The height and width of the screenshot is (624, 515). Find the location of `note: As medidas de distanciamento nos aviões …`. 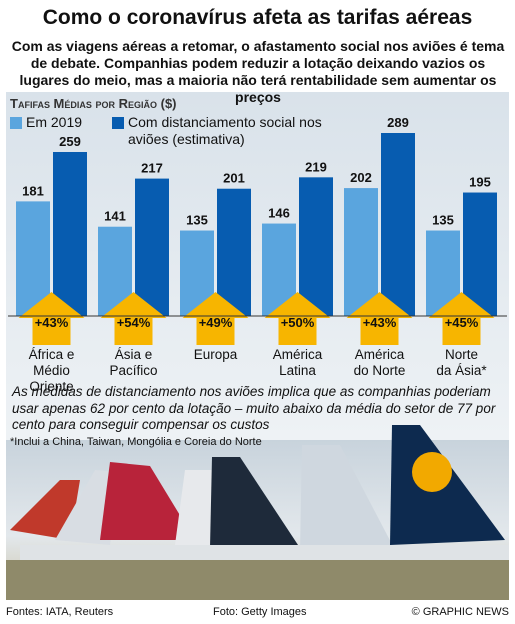

note: As medidas de distanciamento nos aviões … is located at coordinates (254, 408).